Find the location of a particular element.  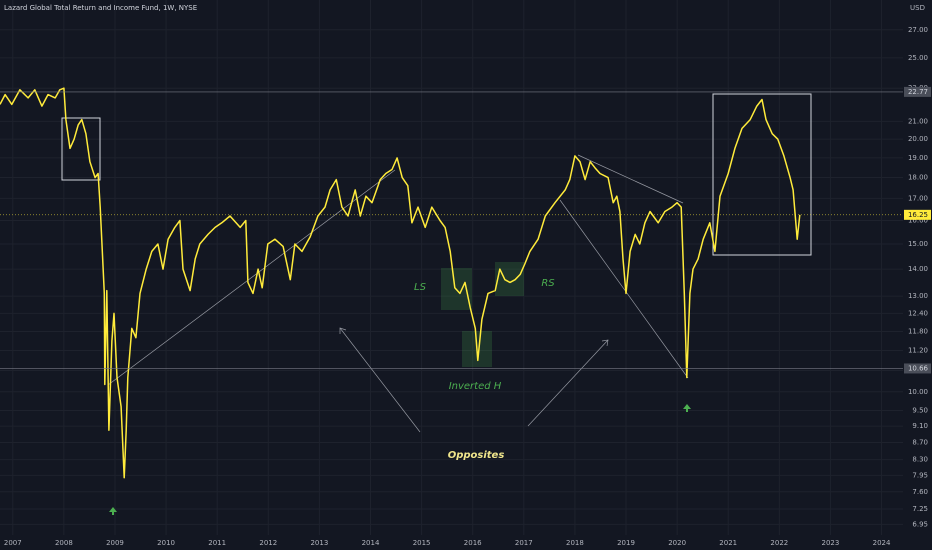

x-tick-label: 2012 is located at coordinates (268, 543).